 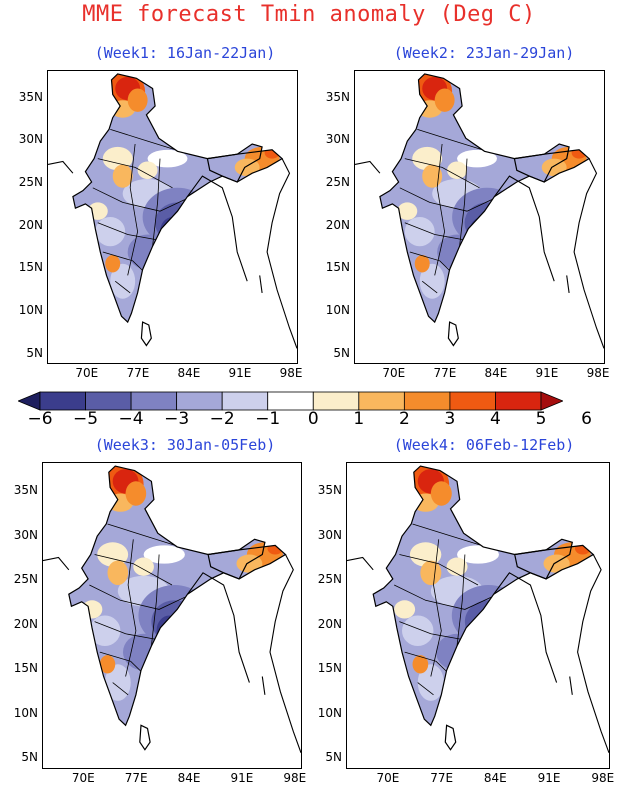 What do you see at coordinates (603, 778) in the screenshot?
I see `lon-tick-label: 98E` at bounding box center [603, 778].